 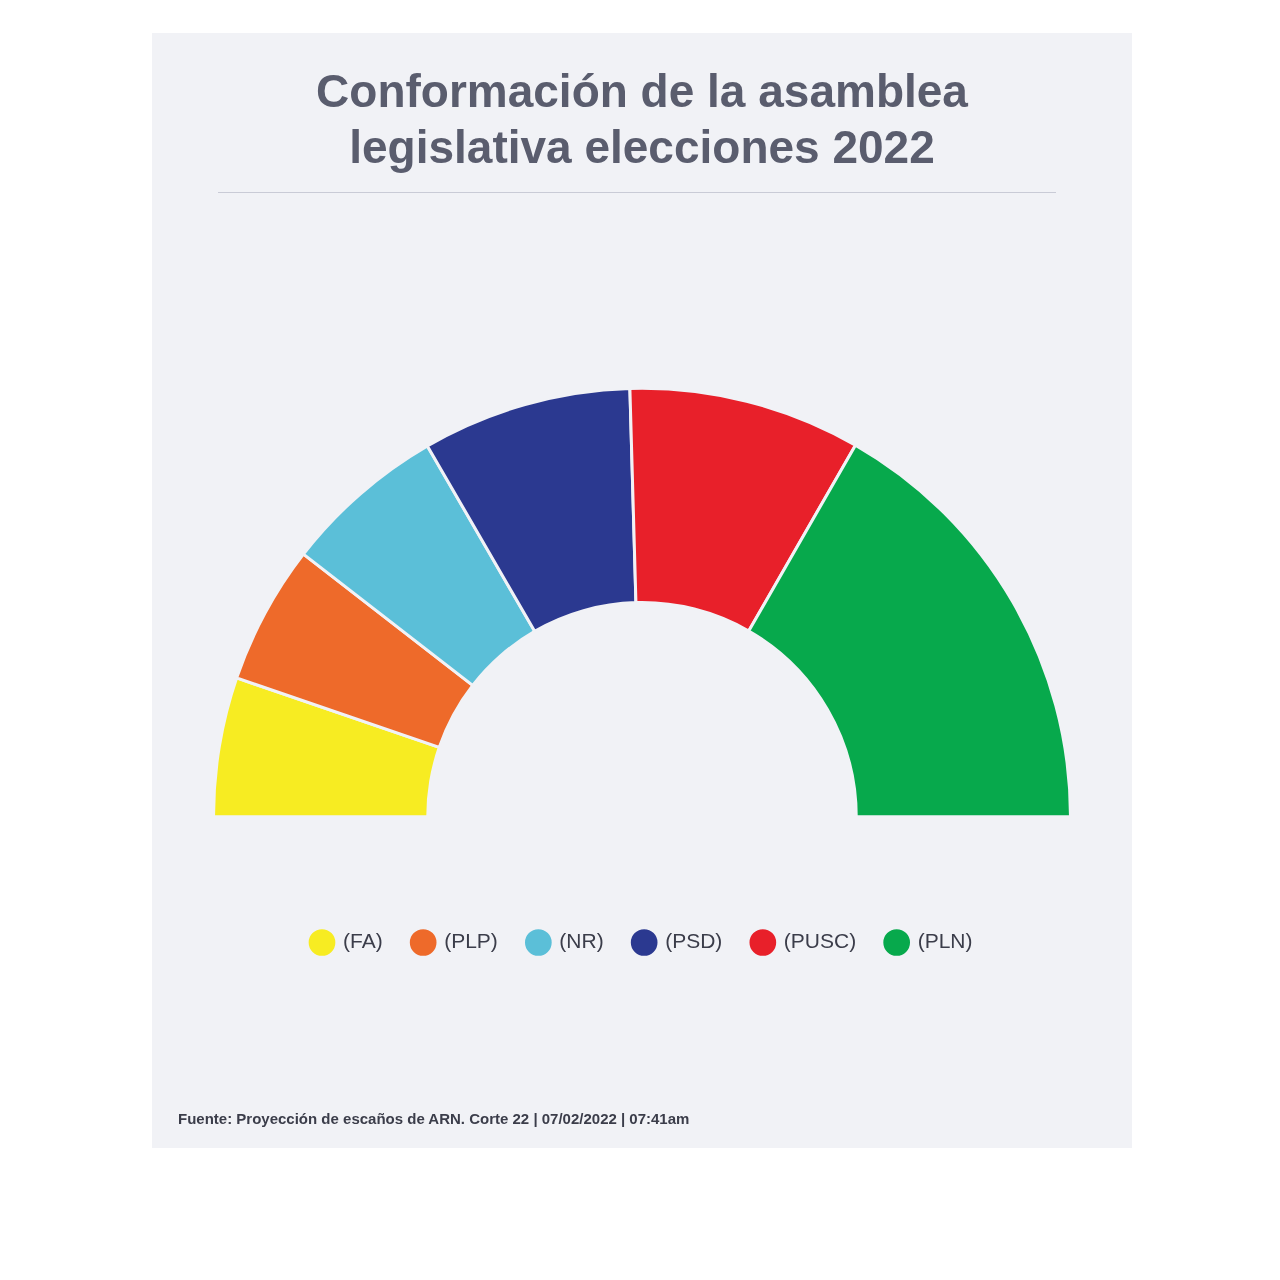 I want to click on chart-title: Conformación de la asamblea legislativa elecciones 2022, so click(x=642, y=119).